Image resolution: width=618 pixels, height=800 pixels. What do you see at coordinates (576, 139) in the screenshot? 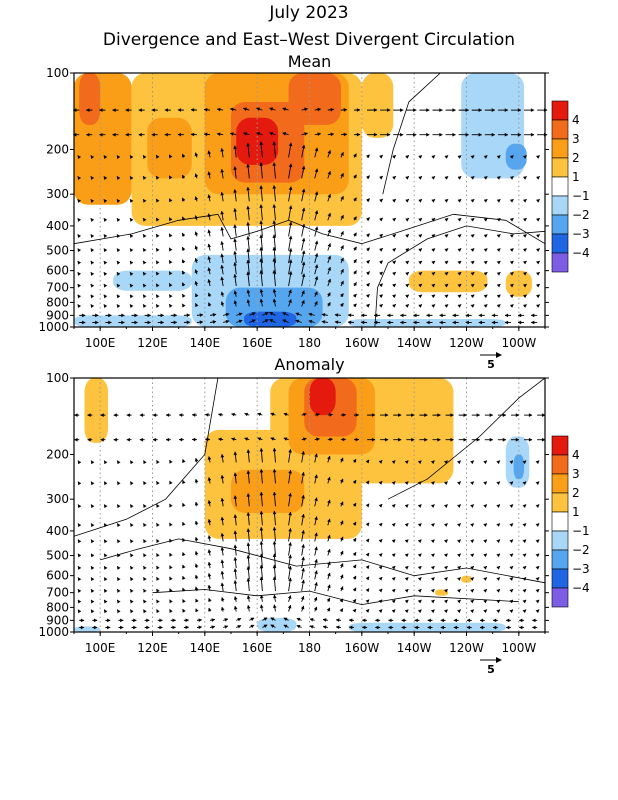
I see `colorbar-label: 3` at bounding box center [576, 139].